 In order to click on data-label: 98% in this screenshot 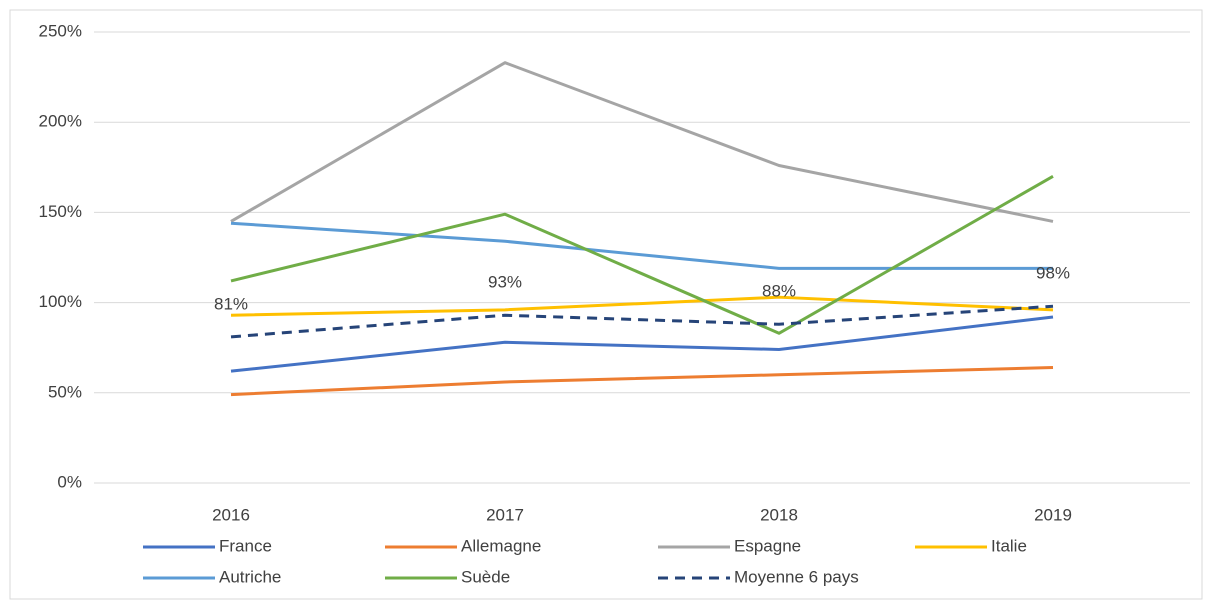, I will do `click(1053, 273)`.